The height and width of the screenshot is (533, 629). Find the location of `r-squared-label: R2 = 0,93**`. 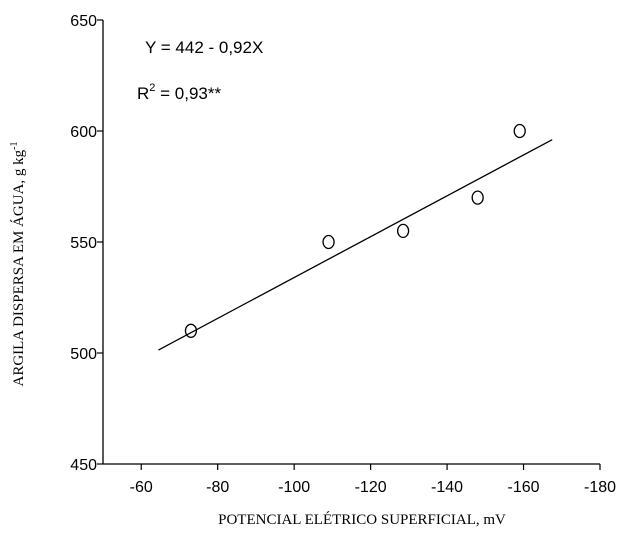

r-squared-label: R2 = 0,93** is located at coordinates (179, 92).